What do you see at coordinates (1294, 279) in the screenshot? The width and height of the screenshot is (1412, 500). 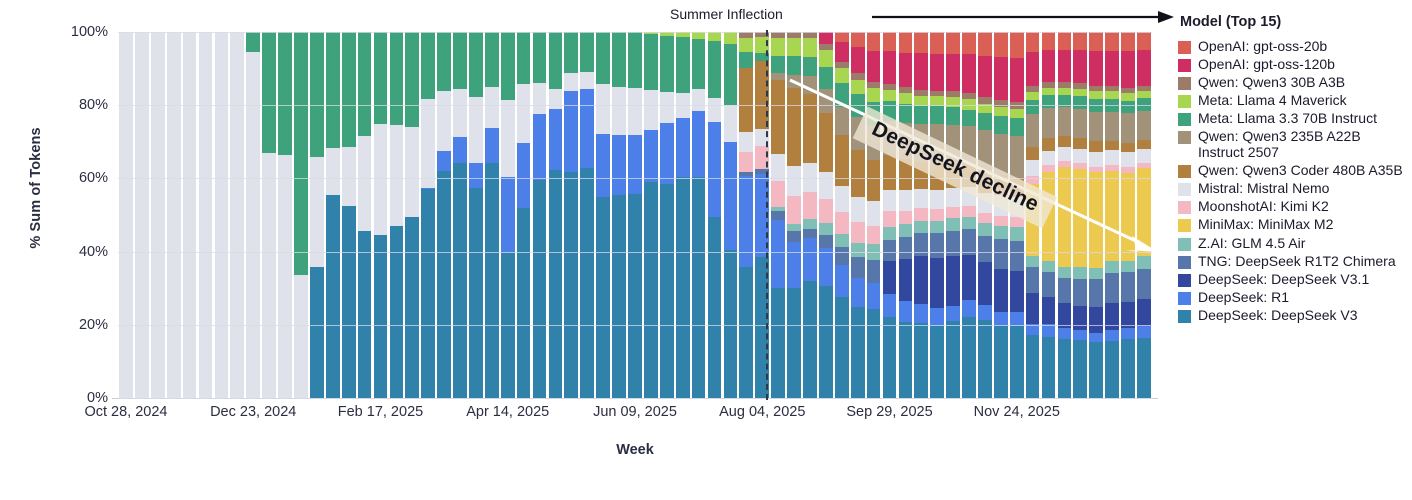 I see `legend-item: DeepSeek: DeepSeek V3.1` at bounding box center [1294, 279].